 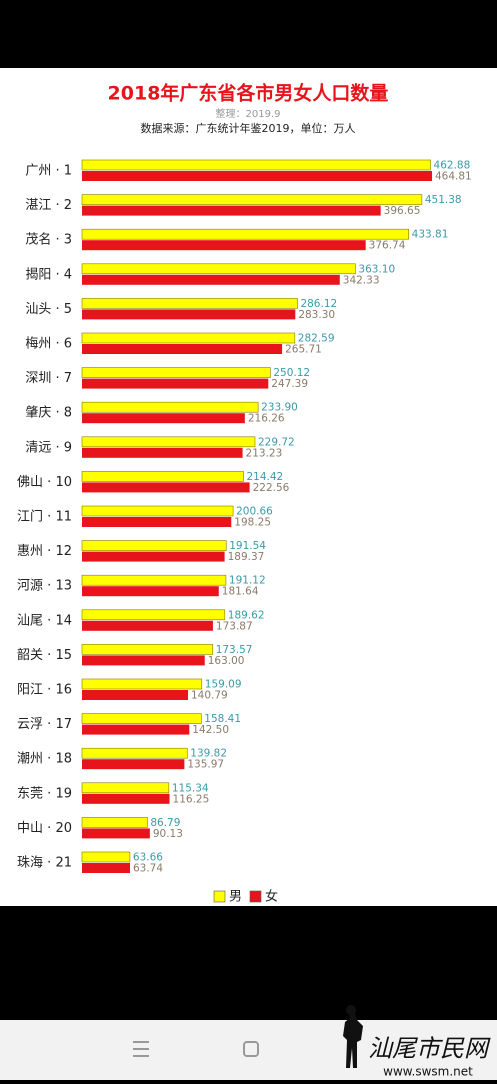 What do you see at coordinates (205, 765) in the screenshot?
I see `value-label: 135.97` at bounding box center [205, 765].